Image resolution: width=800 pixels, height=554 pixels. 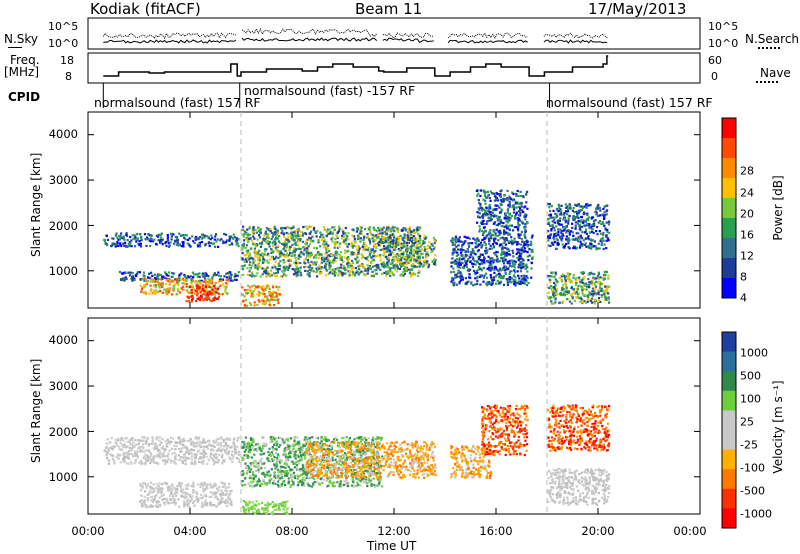 I want to click on nsky-legend-line, so click(x=15, y=47).